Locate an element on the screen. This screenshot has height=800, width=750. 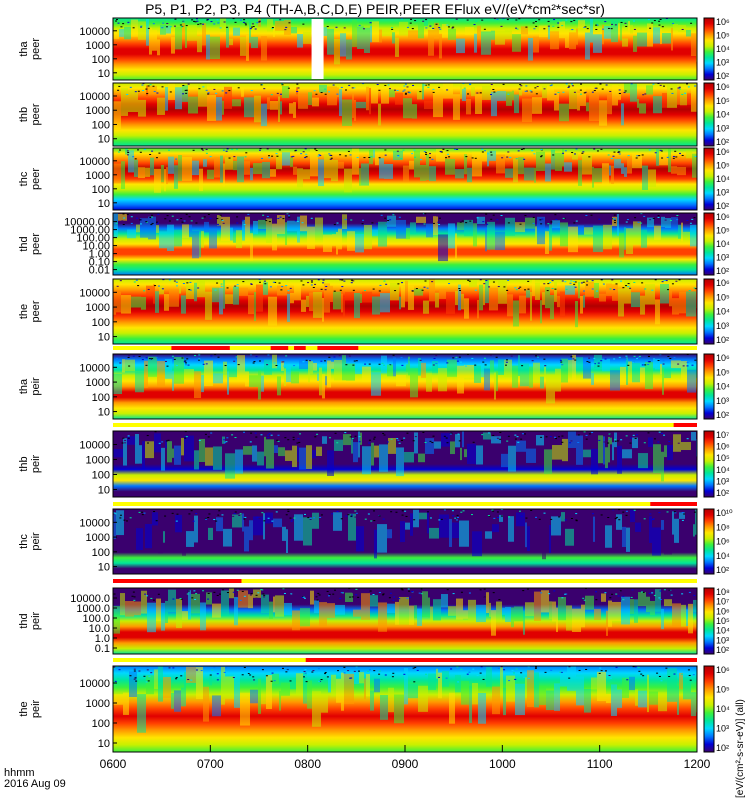
panel-ylabel: thbpeer is located at coordinates (30, 114).